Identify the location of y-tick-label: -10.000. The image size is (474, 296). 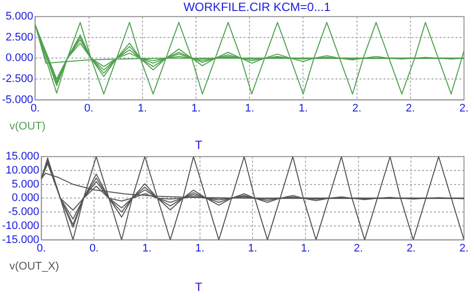
(21, 226).